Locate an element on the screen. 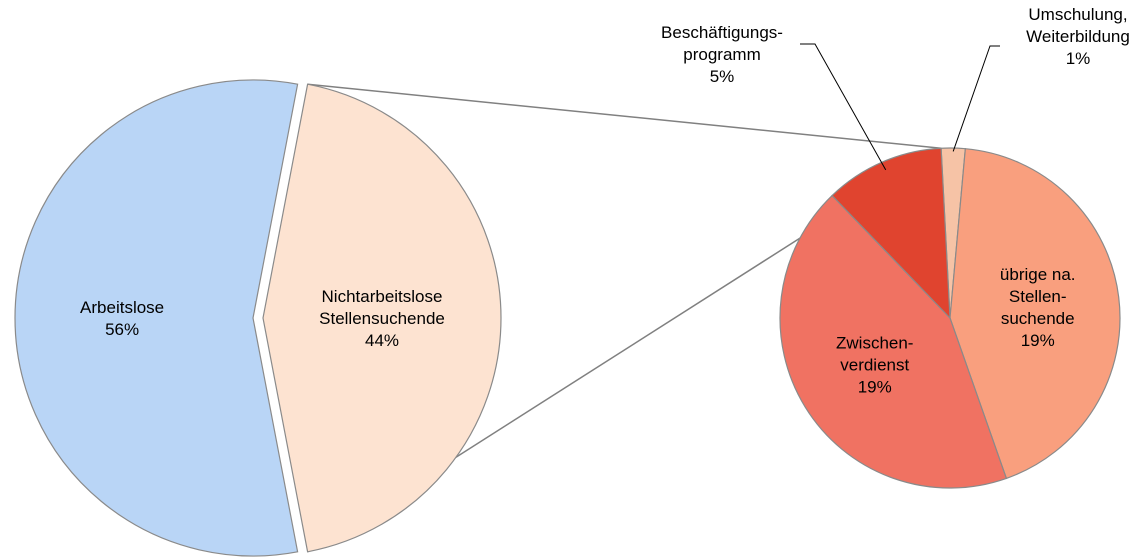 The width and height of the screenshot is (1146, 558). label-line: Stellen- is located at coordinates (1038, 296).